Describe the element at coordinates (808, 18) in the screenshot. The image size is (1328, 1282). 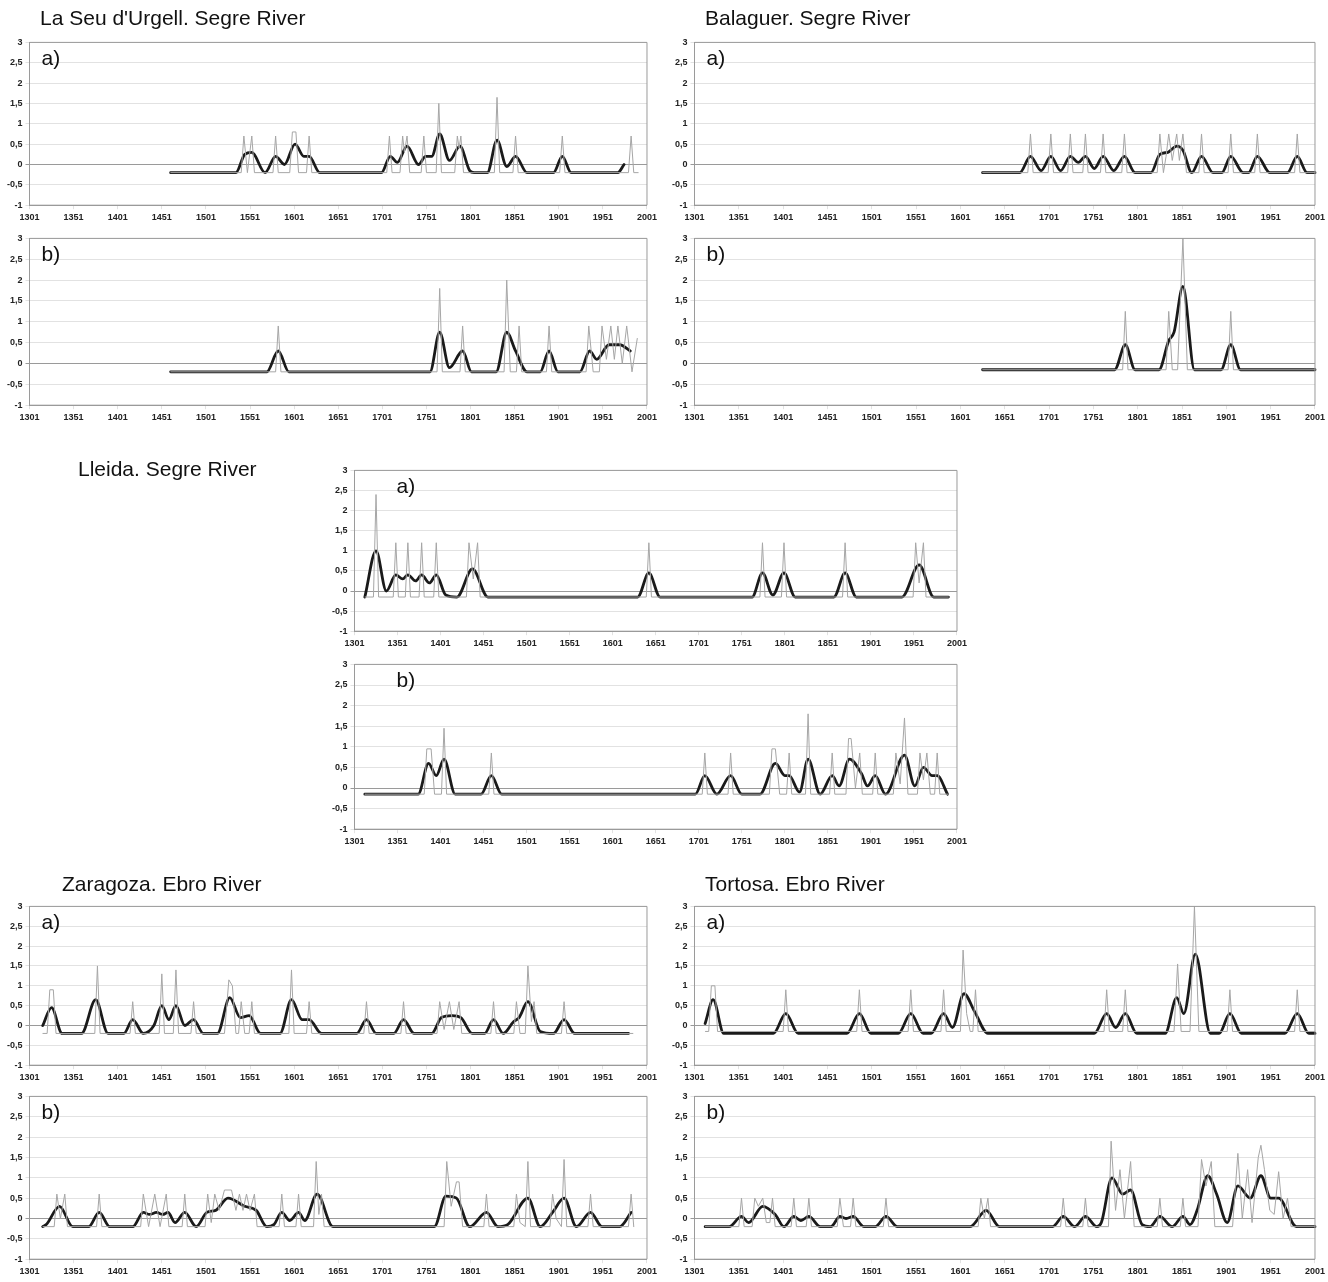
I see `chart-title: Balaguer. Segre River` at that location.